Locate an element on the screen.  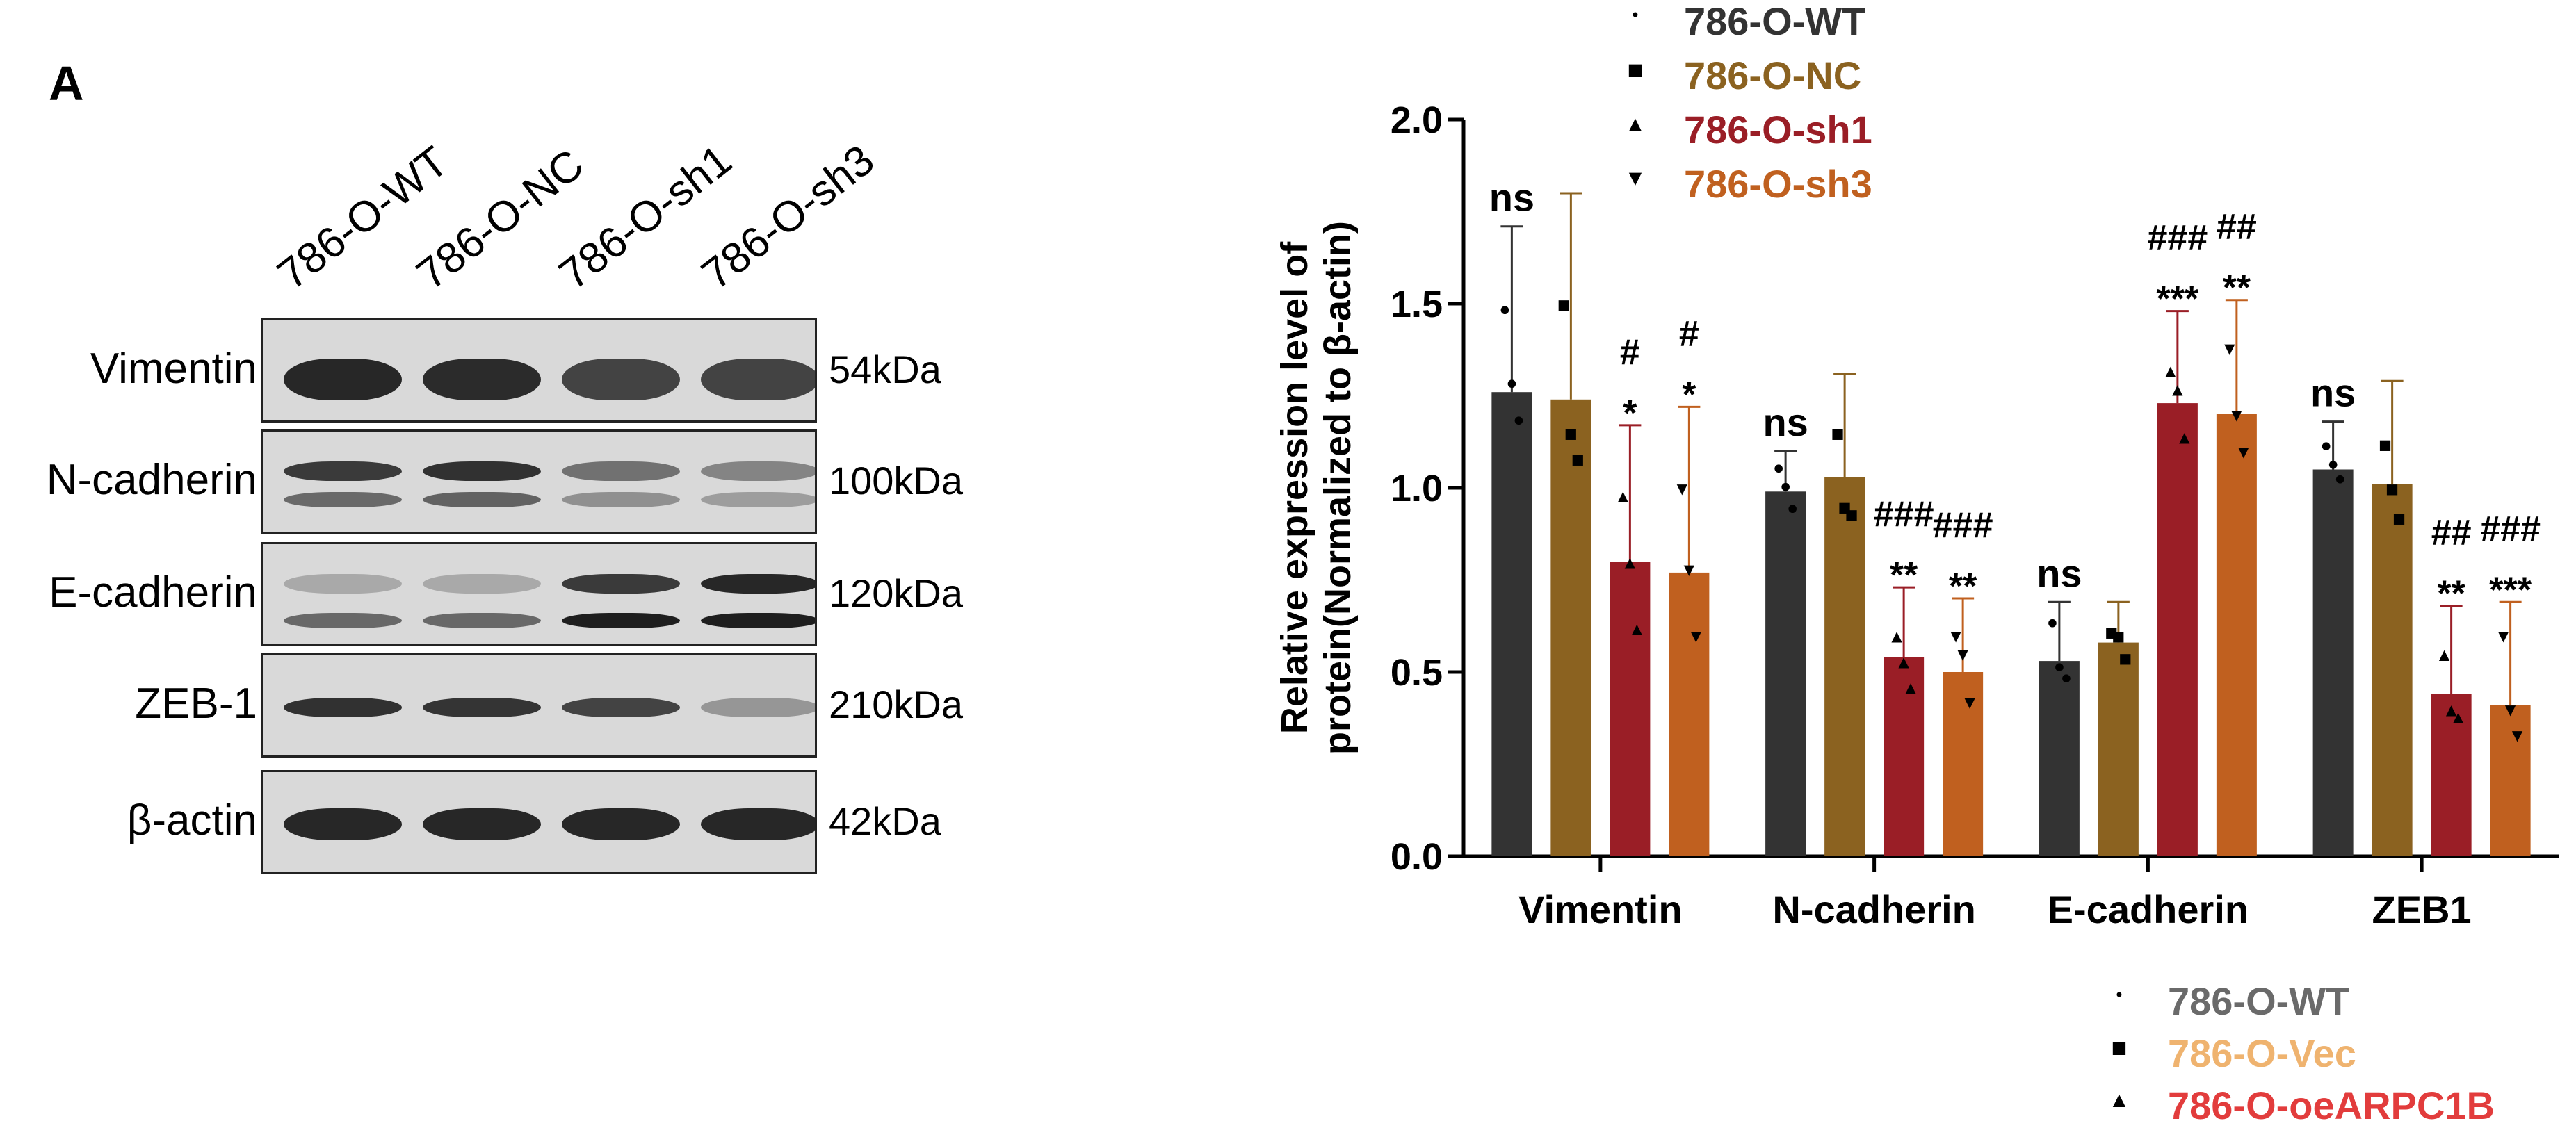
y-tick-label: 1.0 is located at coordinates (1417, 488).